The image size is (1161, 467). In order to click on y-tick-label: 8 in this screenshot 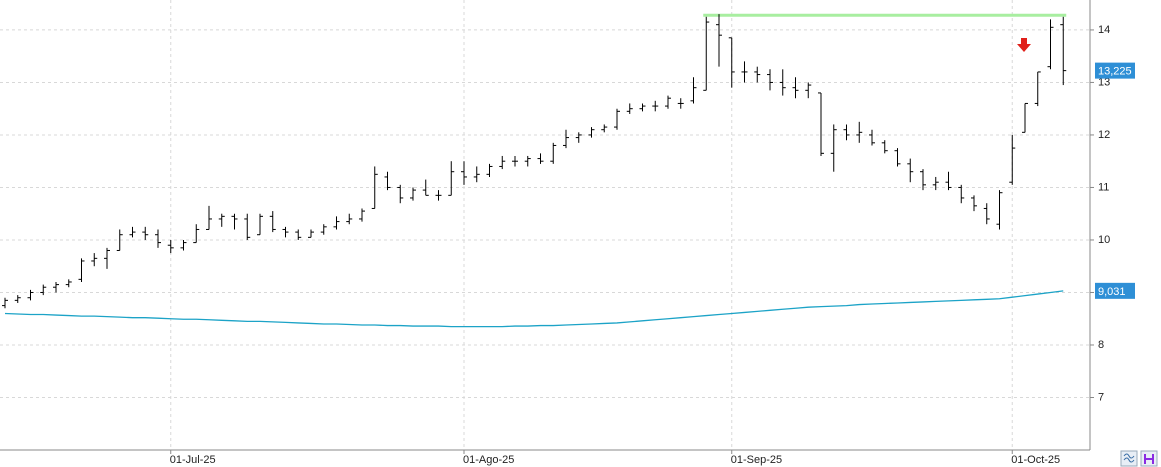, I will do `click(1101, 345)`.